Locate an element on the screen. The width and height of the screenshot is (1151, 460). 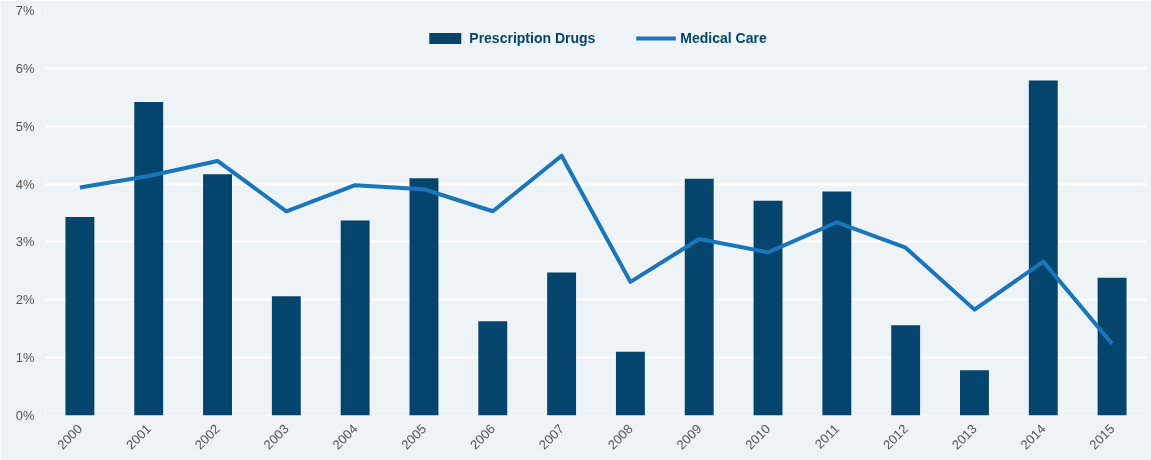
y-tick-label: 1% is located at coordinates (25, 358).